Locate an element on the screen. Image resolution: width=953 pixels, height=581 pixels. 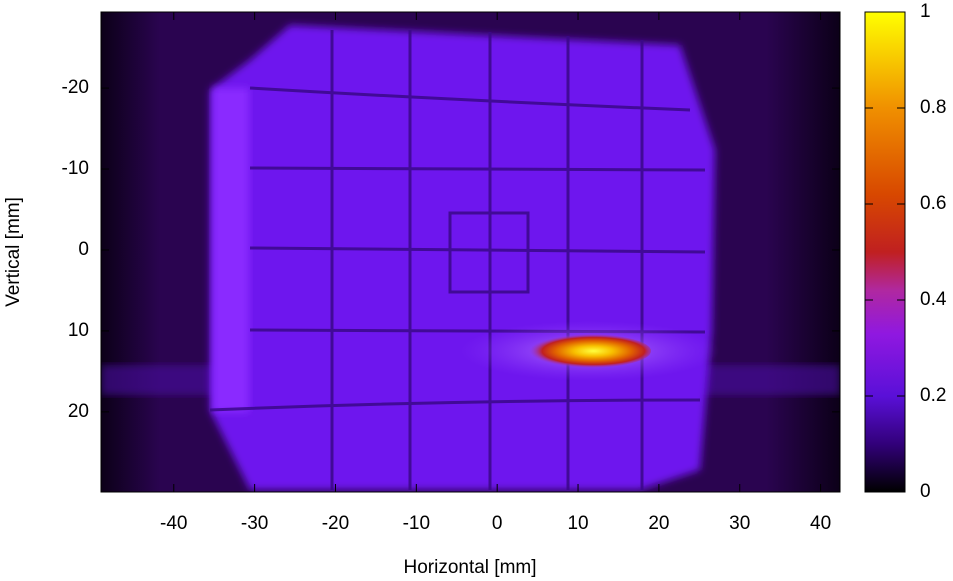
x-tick-label: -40 is located at coordinates (173, 523).